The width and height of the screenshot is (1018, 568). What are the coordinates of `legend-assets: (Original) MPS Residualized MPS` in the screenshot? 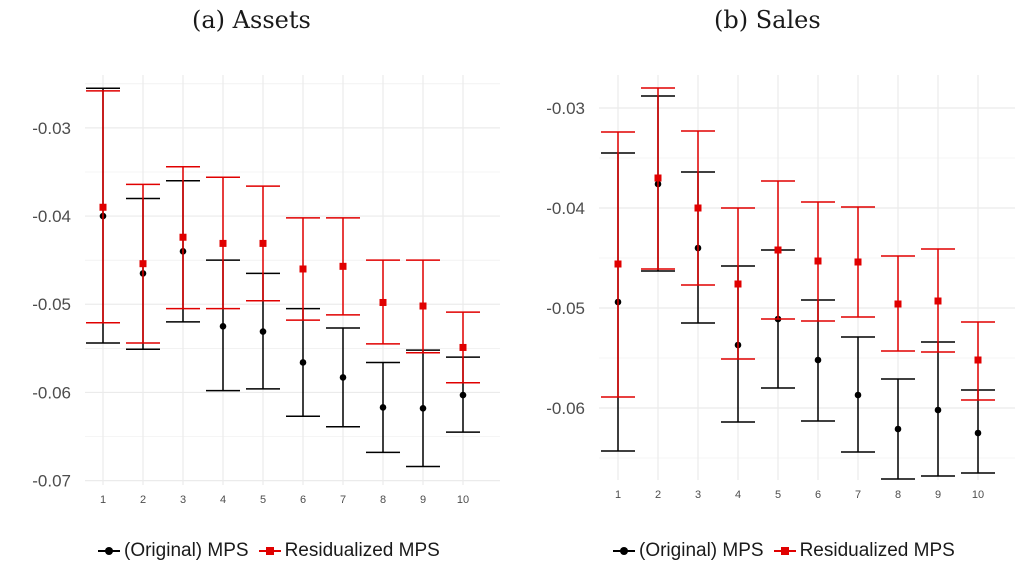 It's located at (274, 551).